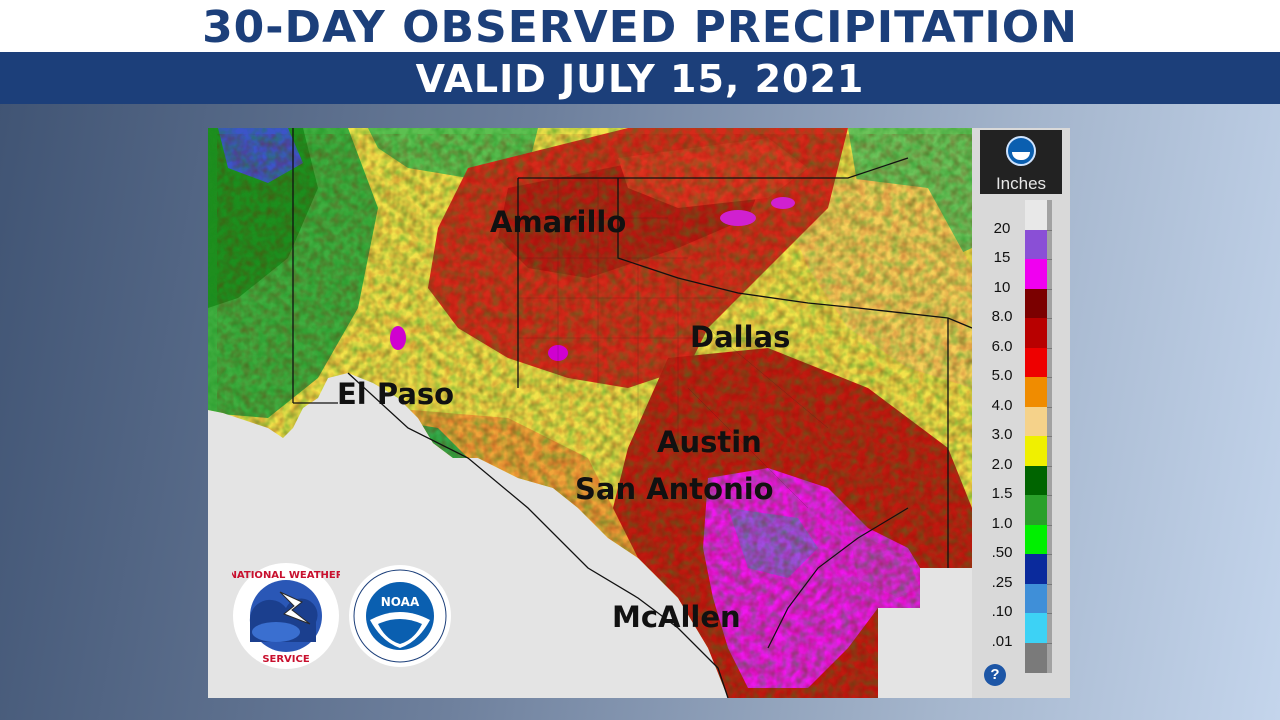 This screenshot has width=1280, height=720. Describe the element at coordinates (1002, 641) in the screenshot. I see `legend-label: .01` at that location.